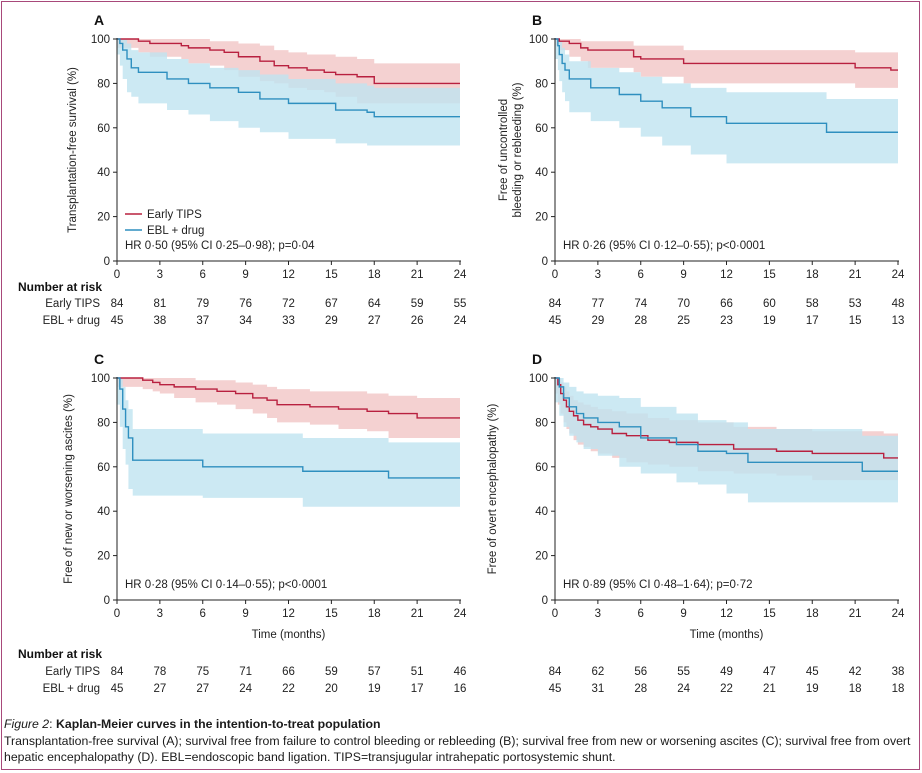 The width and height of the screenshot is (922, 773). What do you see at coordinates (117, 304) in the screenshot?
I see `panel-a-risk-early-tips-t0: 84` at bounding box center [117, 304].